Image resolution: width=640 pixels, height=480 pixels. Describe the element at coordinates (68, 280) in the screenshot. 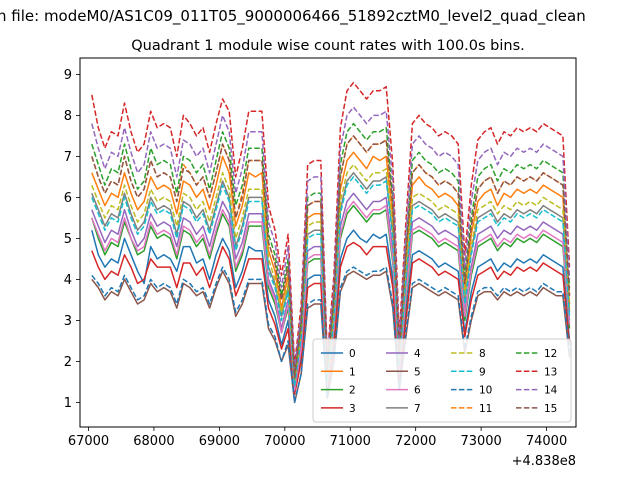

I see `y-tick-label: 4` at that location.